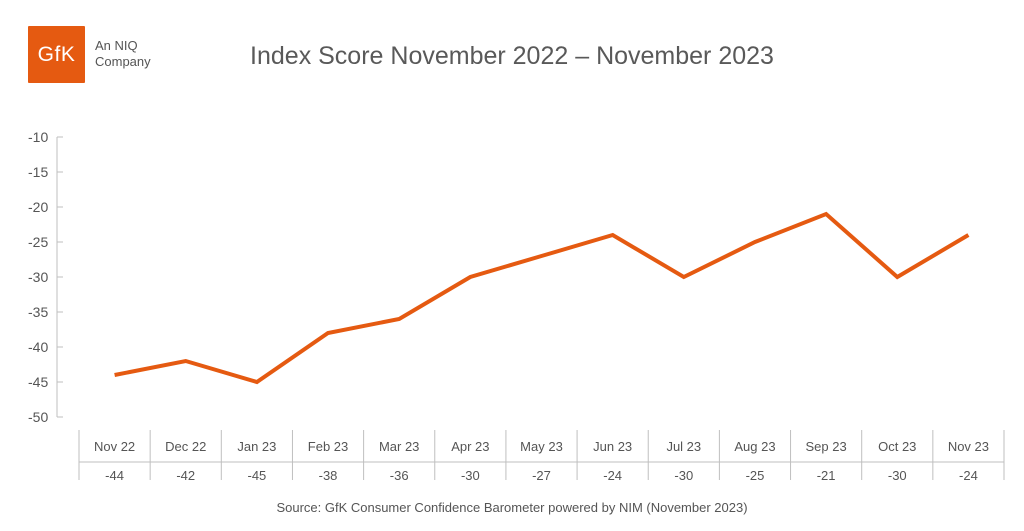  What do you see at coordinates (38, 277) in the screenshot?
I see `y-tick-label: -30` at bounding box center [38, 277].